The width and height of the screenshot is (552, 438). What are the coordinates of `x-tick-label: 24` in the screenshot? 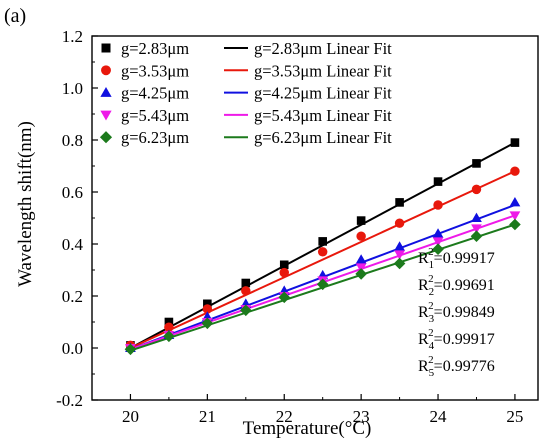 It's located at (439, 416).